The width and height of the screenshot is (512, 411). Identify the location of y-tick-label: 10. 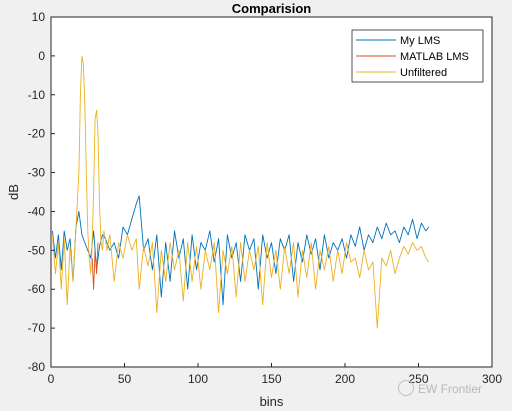
(39, 17).